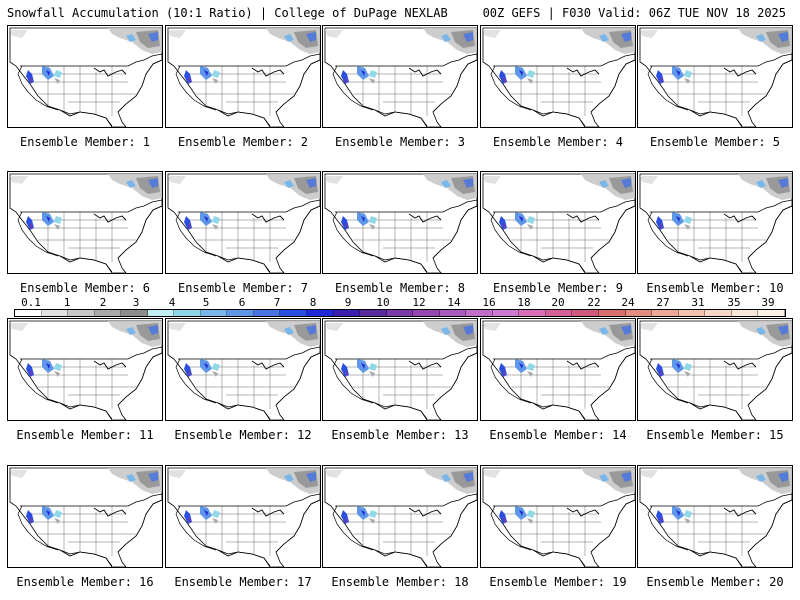 Image resolution: width=800 pixels, height=600 pixels. What do you see at coordinates (277, 302) in the screenshot?
I see `scale-tick-label: 7` at bounding box center [277, 302].